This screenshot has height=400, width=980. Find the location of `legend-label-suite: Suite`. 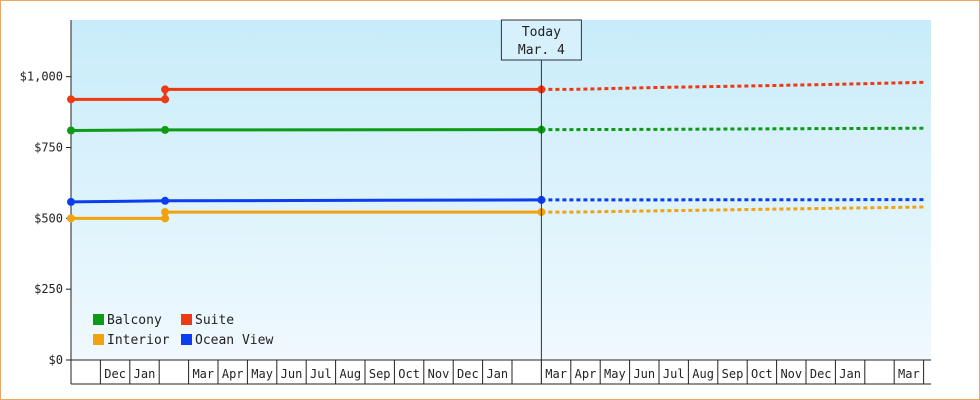

legend-label-suite: Suite is located at coordinates (214, 320).